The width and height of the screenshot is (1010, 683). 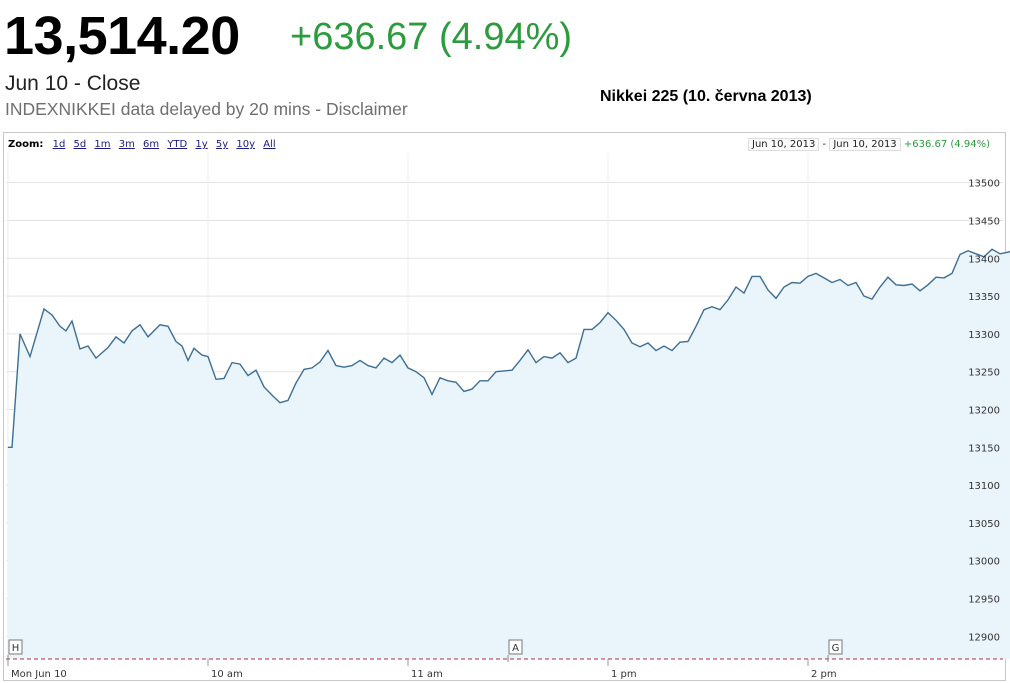 I want to click on zoom-option-ytd: YTD, so click(x=177, y=144).